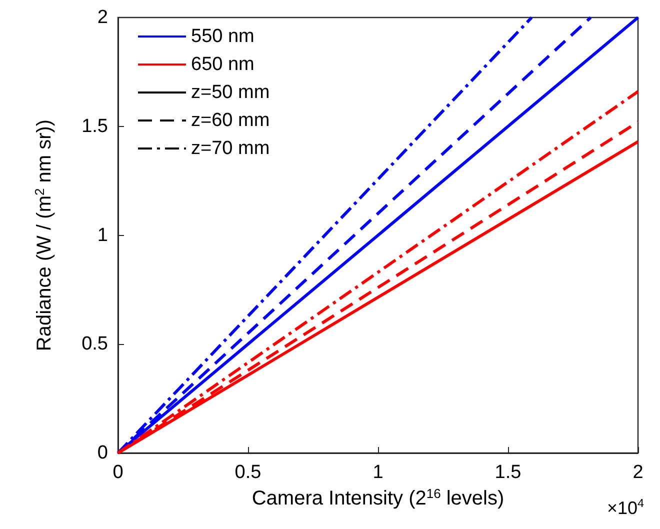 The width and height of the screenshot is (660, 529). Describe the element at coordinates (248, 472) in the screenshot. I see `x-tick-label: 0.5` at that location.